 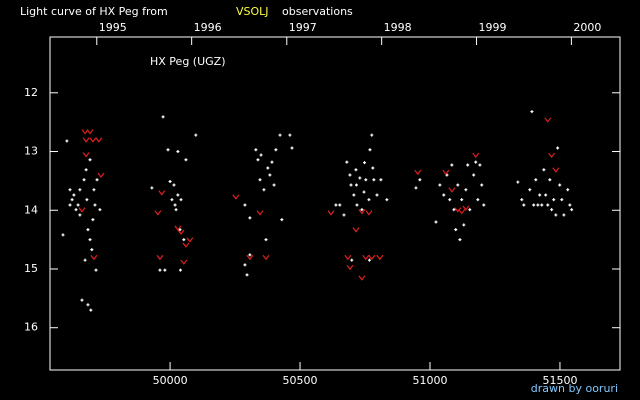 What do you see at coordinates (398, 27) in the screenshot?
I see `x2-tick-label: 1998` at bounding box center [398, 27].